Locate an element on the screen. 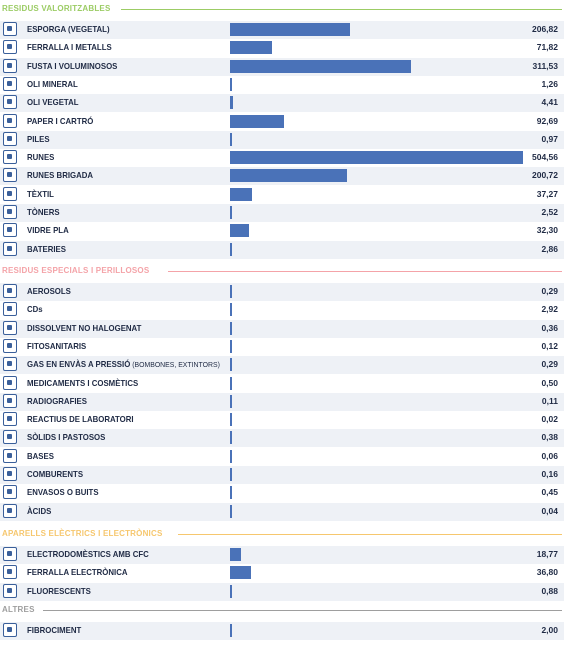 The image size is (574, 646). category-label-text: FERRALLA I METALLS is located at coordinates (69, 47).